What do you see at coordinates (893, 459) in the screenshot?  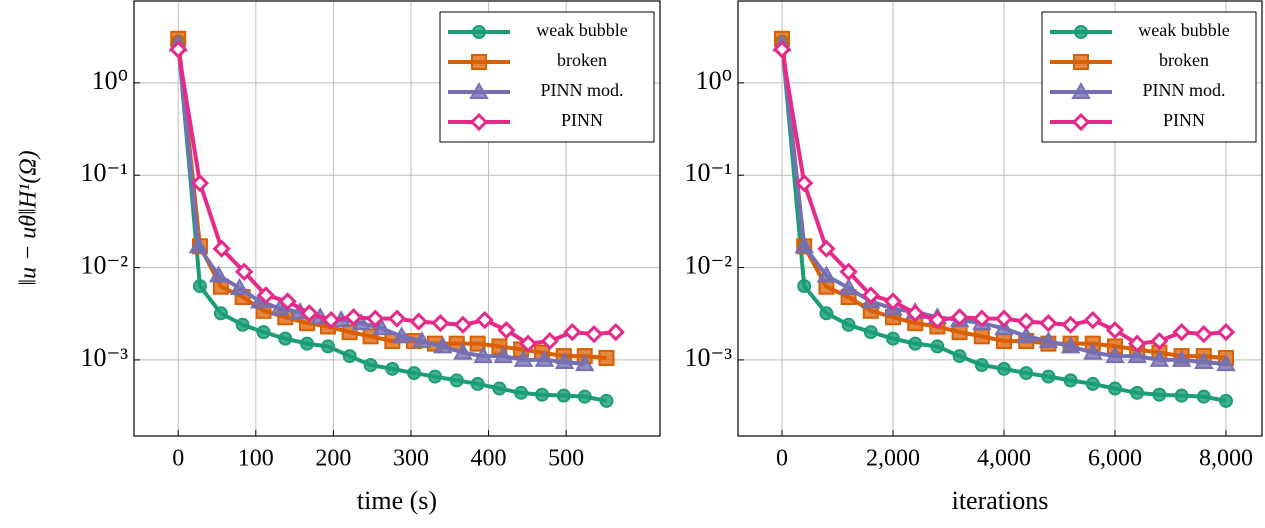 I see `x-tick-label: 2,000` at bounding box center [893, 459].